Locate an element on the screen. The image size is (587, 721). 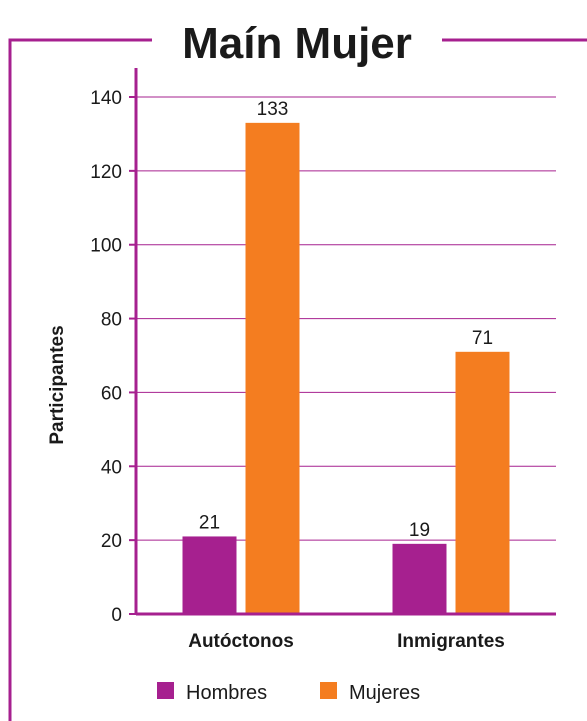
legend-label-hombres: Hombres is located at coordinates (226, 693).